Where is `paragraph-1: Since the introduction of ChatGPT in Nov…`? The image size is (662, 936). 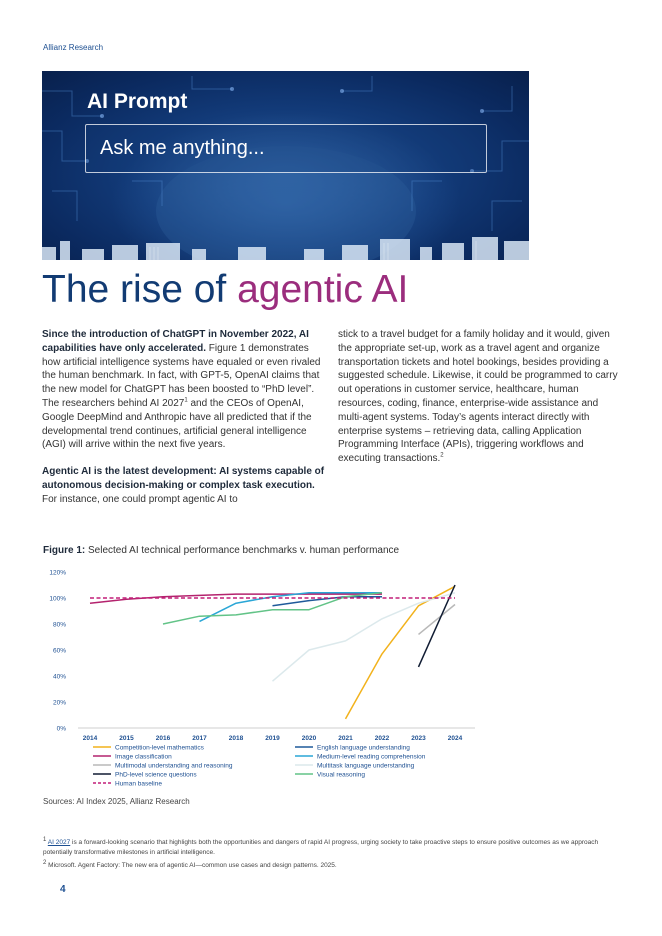
paragraph-1: Since the introduction of ChatGPT in Nov… is located at coordinates (185, 390).